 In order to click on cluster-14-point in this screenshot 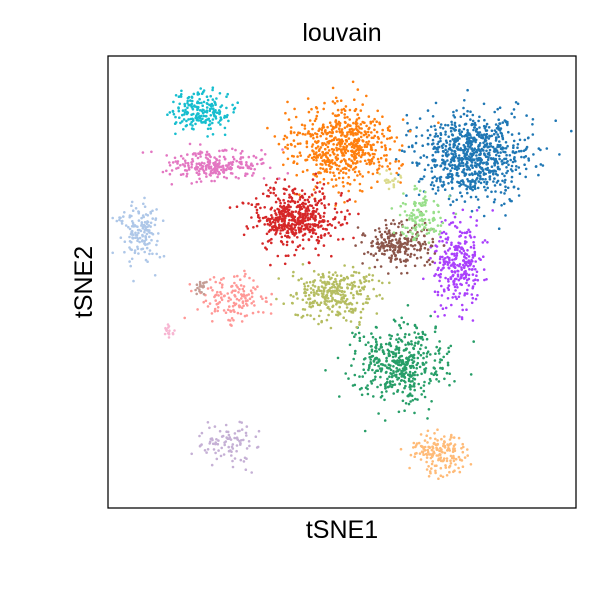, I will do `click(203, 287)`.